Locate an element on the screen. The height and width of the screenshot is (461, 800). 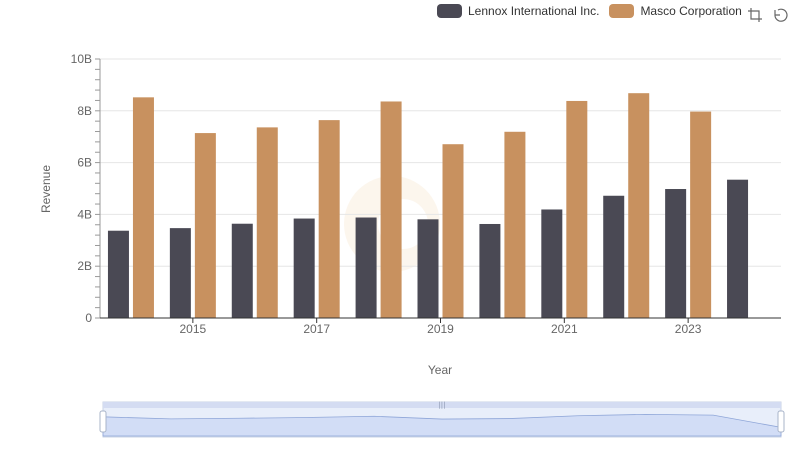
x-tick-label: 2017 is located at coordinates (316, 329).